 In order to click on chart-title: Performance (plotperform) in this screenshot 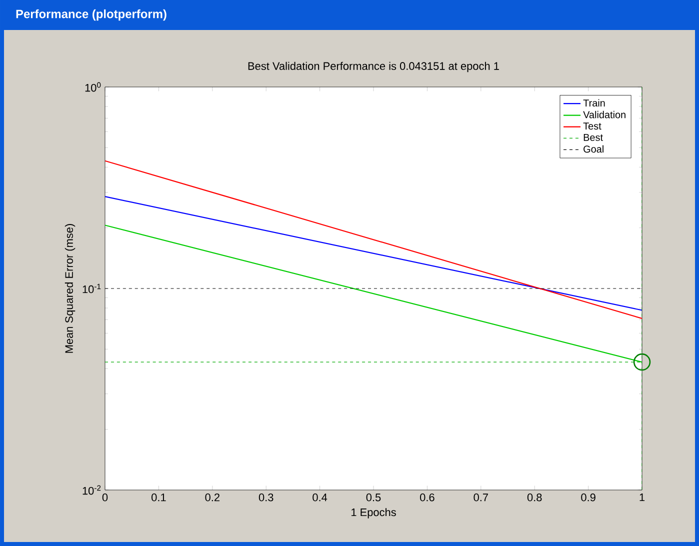, I will do `click(91, 15)`.